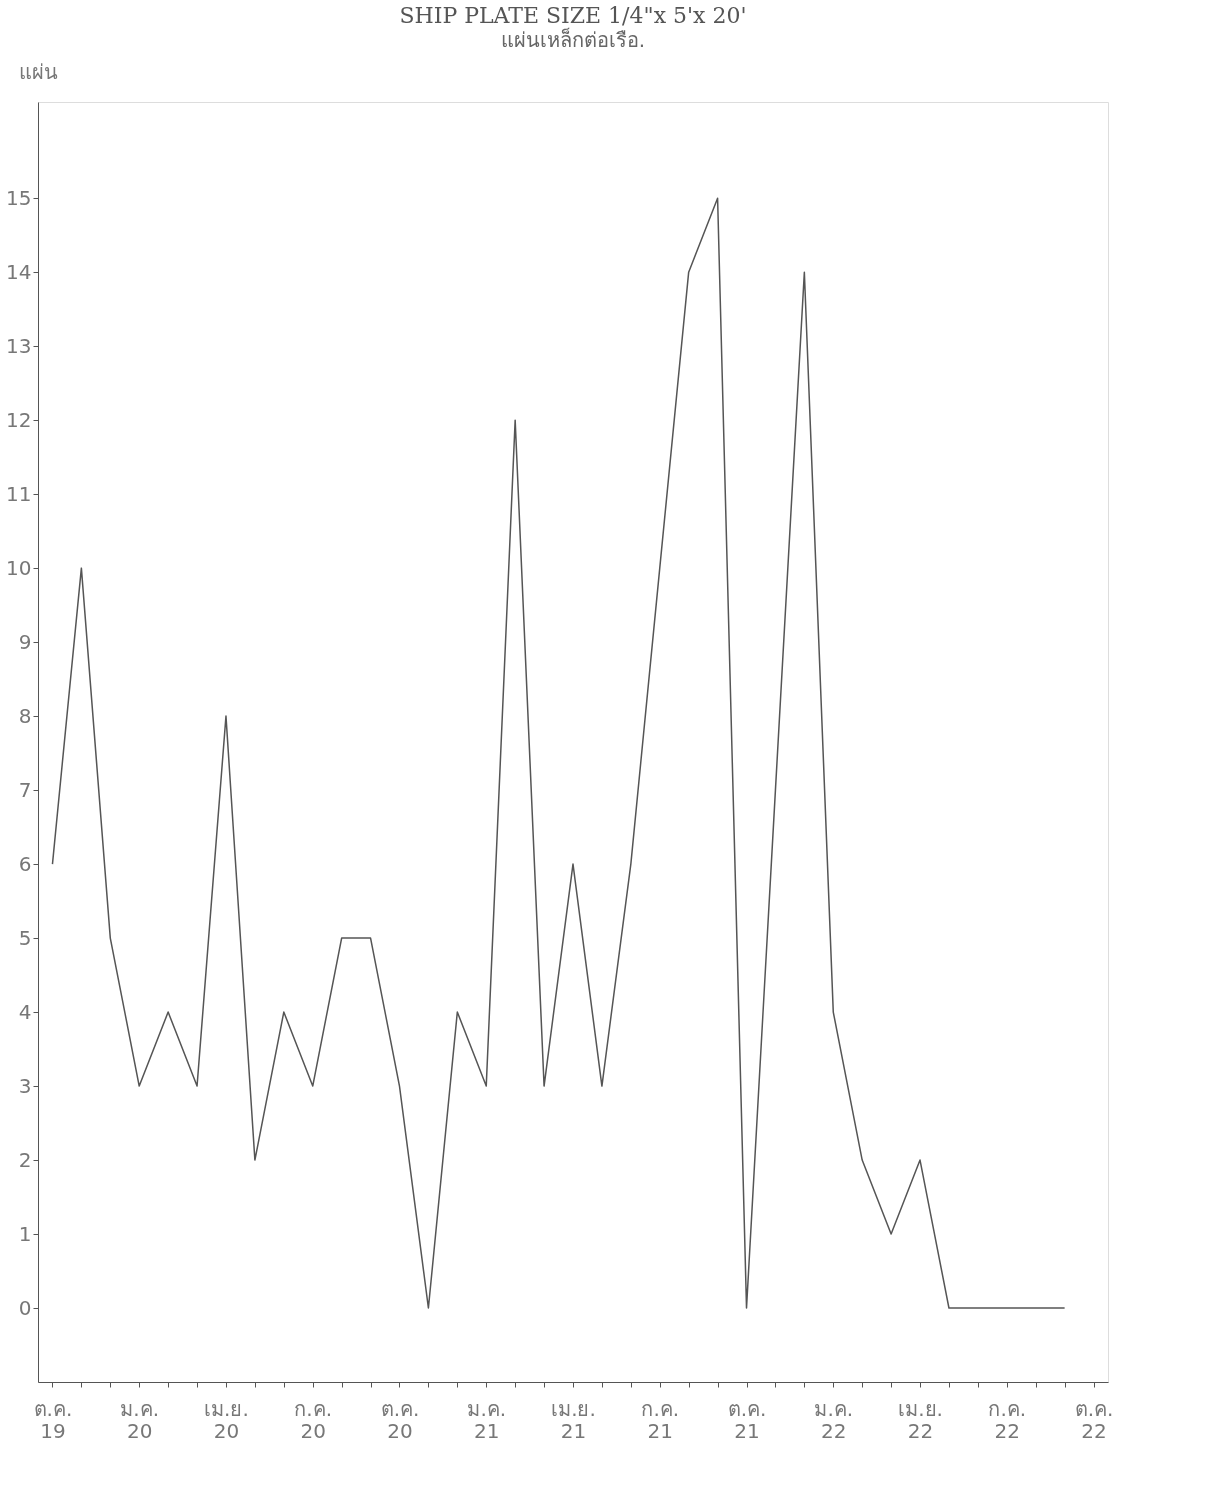 The image size is (1214, 1490). I want to click on x-tick-label: เม.ย. 21, so click(573, 1419).